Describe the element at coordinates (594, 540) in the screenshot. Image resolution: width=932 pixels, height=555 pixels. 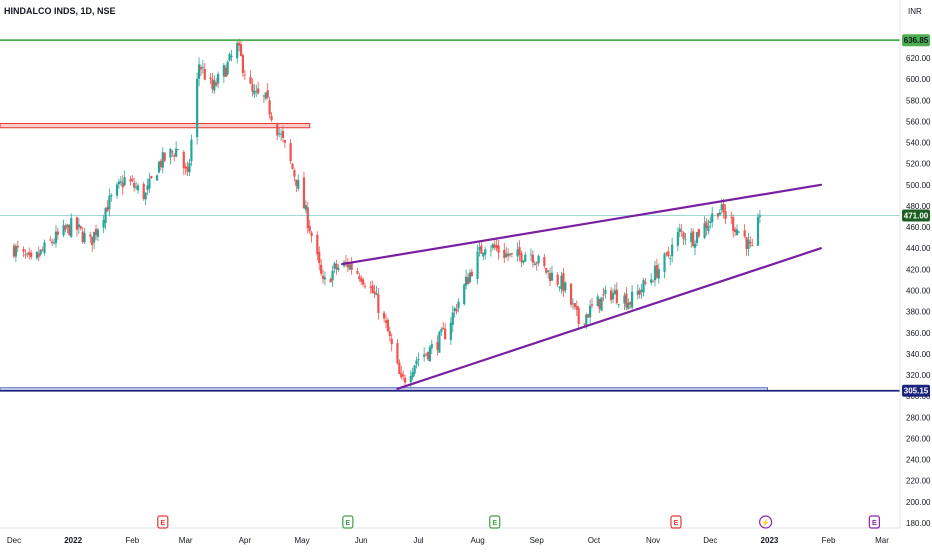
I see `time-tick-label: Oct` at that location.